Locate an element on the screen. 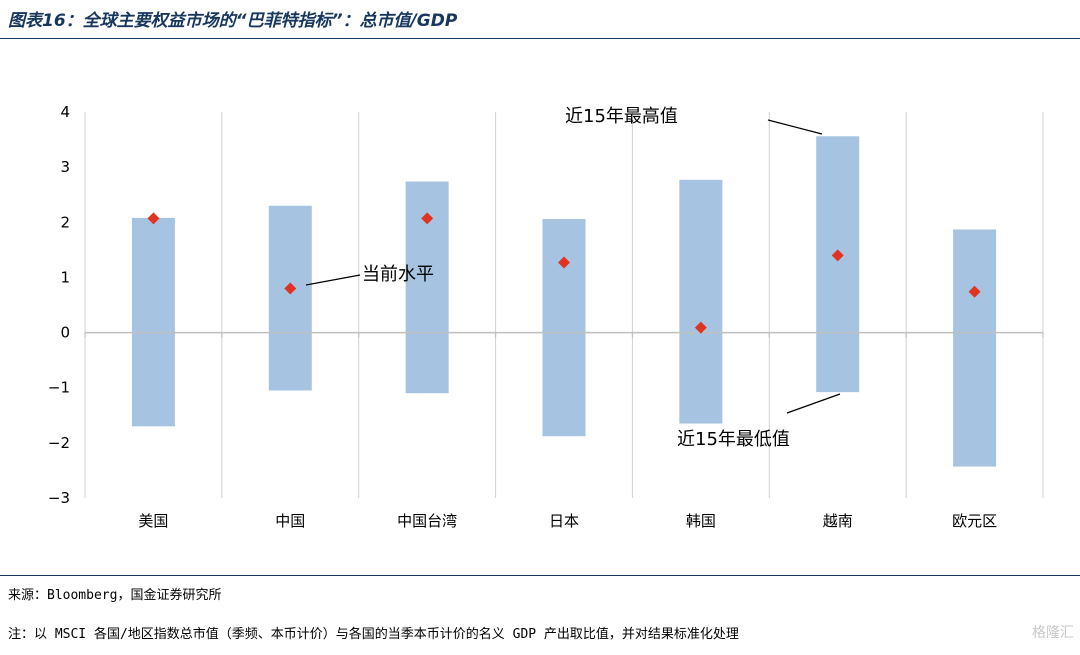 Image resolution: width=1080 pixels, height=655 pixels. current-markers is located at coordinates (564, 273).